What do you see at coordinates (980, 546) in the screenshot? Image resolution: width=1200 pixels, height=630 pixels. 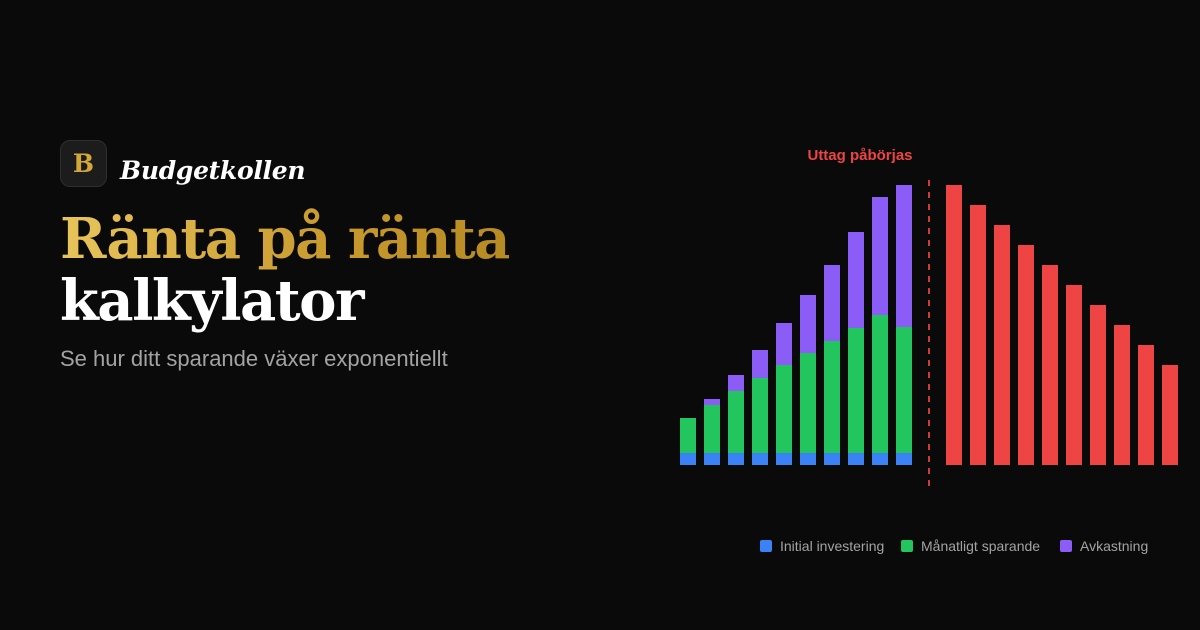 I see `legend-label-m-natligt-sparande: Månatligt sparande` at bounding box center [980, 546].